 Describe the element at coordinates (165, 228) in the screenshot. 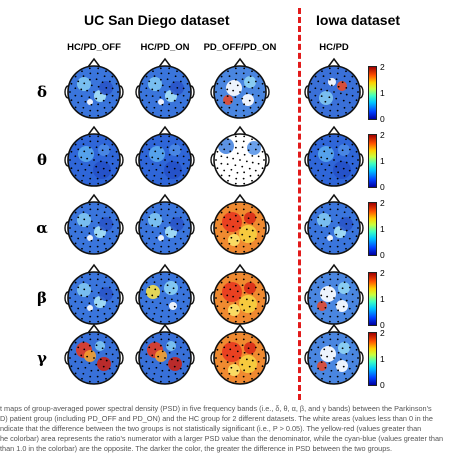

I see `head-outline` at that location.